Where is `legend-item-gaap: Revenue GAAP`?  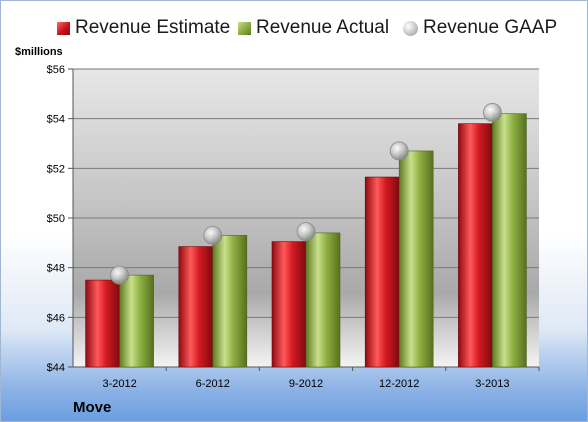 legend-item-gaap: Revenue GAAP is located at coordinates (480, 28).